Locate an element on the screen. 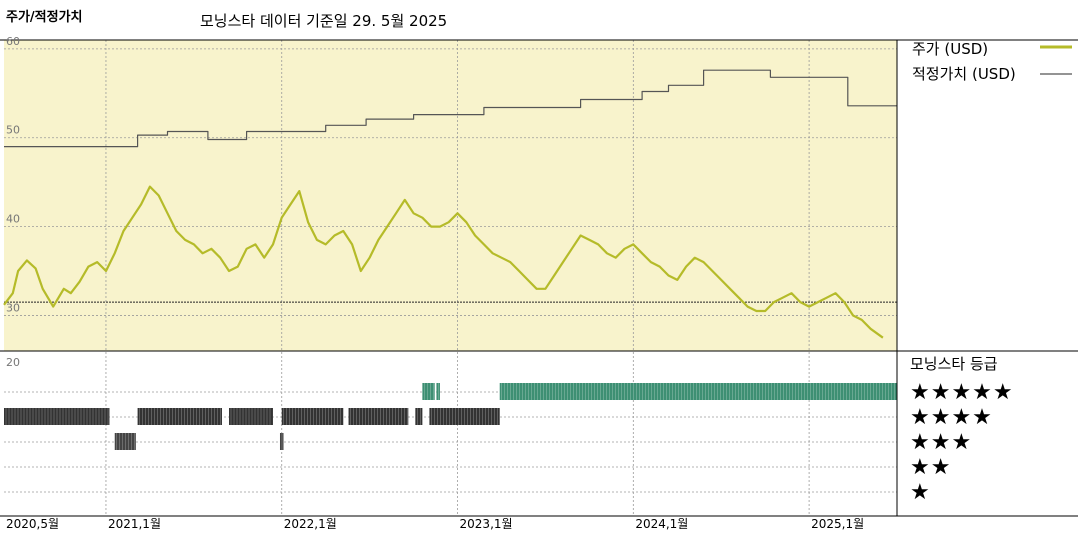  y-tick-label: 40 is located at coordinates (13, 219).